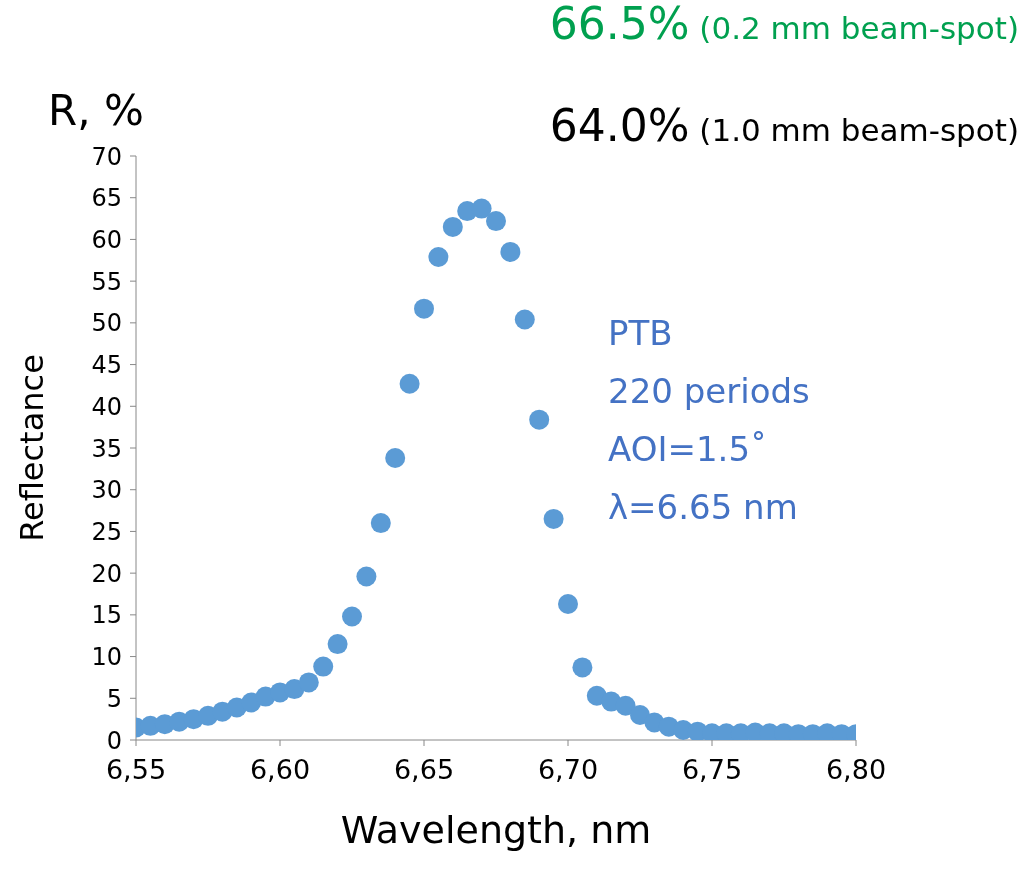  I want to click on y-tick-label: 35, so click(106, 448).